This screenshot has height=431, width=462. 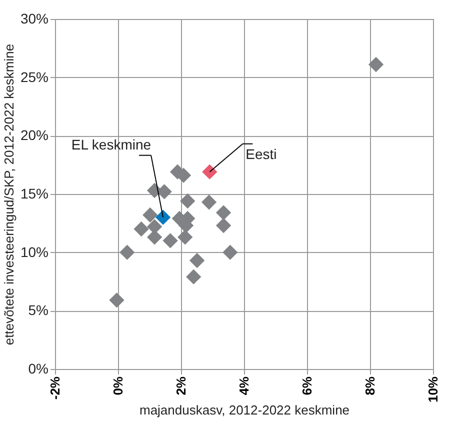 I want to click on y-tick-label: 20%, so click(x=34, y=135).